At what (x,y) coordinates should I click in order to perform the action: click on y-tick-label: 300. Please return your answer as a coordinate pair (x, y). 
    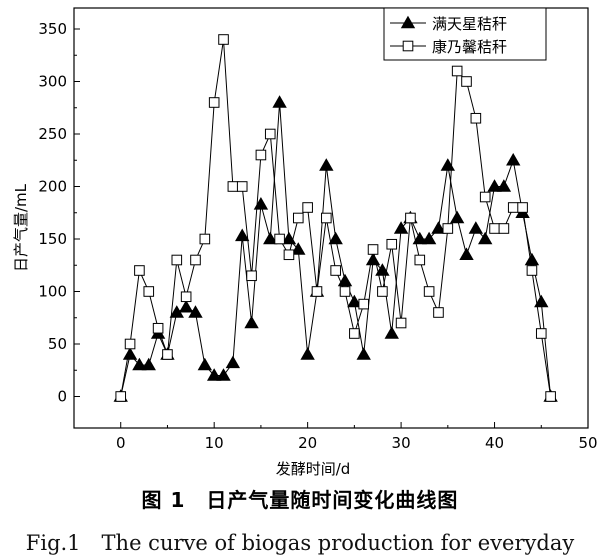
    Looking at the image, I should click on (52, 82).